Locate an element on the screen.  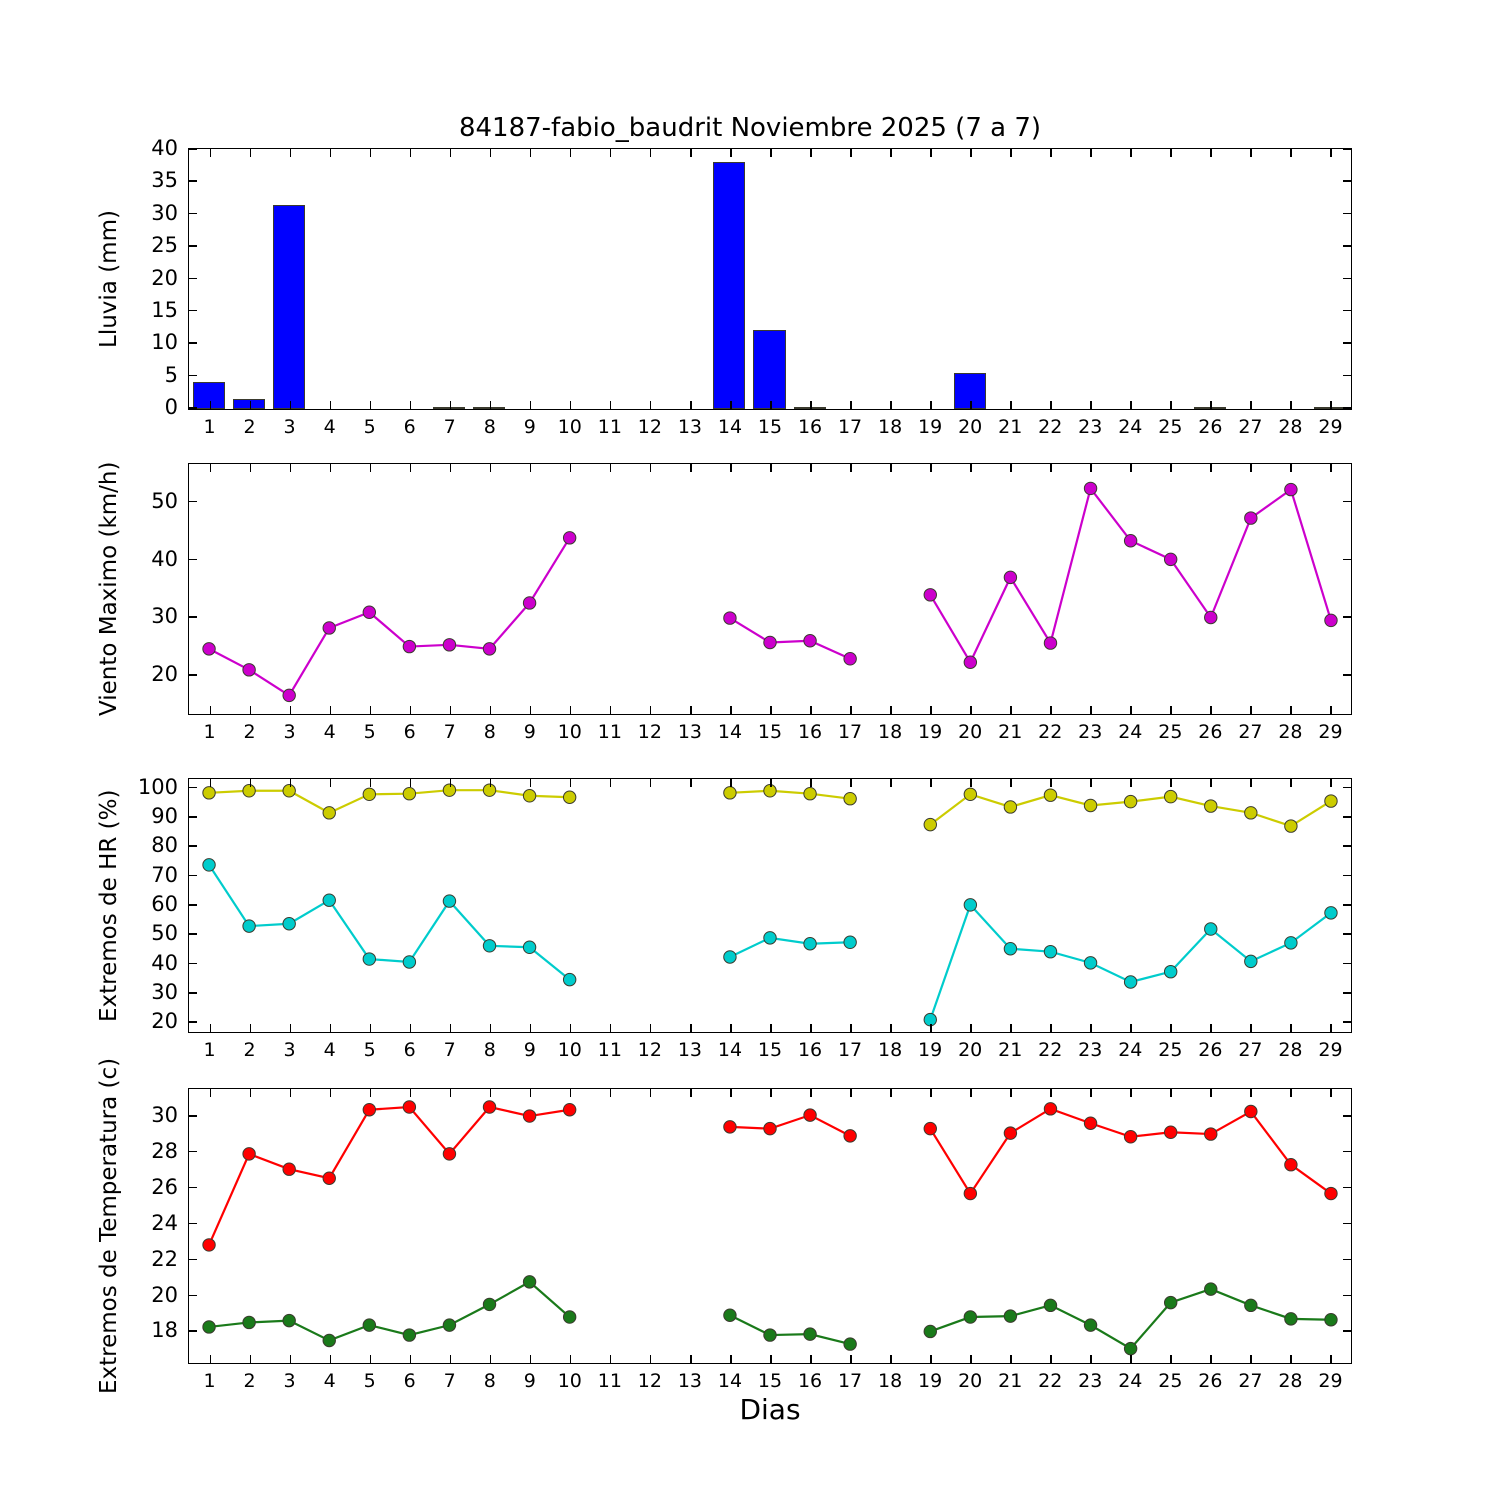
y-axis-label: Extremos de Temperatura (c) is located at coordinates (109, 1225).